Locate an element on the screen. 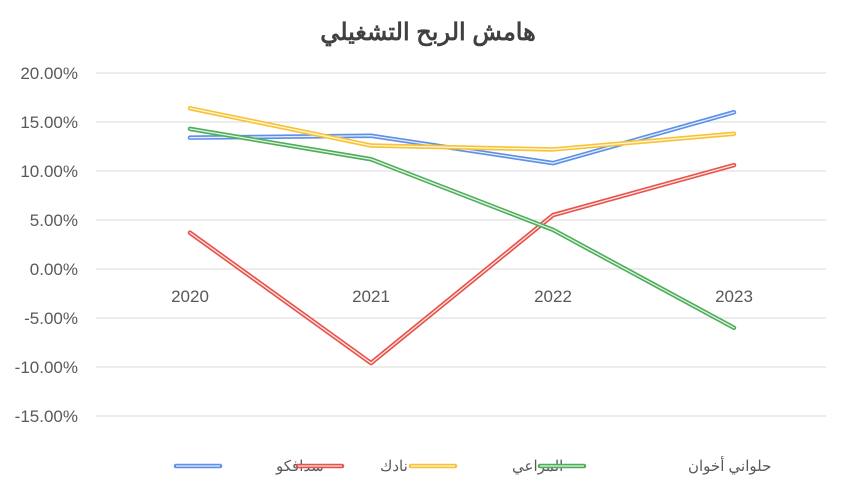 This screenshot has height=494, width=856. x-tick-label: 2020 is located at coordinates (190, 296).